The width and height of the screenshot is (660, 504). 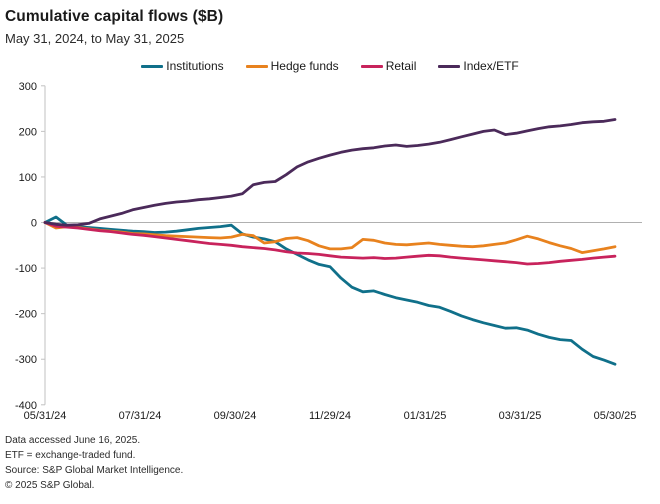 What do you see at coordinates (615, 416) in the screenshot?
I see `x-tick-label: 05/30/25` at bounding box center [615, 416].